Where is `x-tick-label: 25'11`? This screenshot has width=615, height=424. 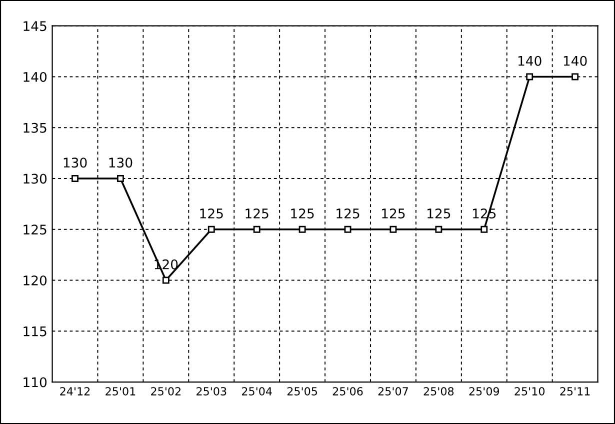 x-tick-label: 25'11 is located at coordinates (575, 391).